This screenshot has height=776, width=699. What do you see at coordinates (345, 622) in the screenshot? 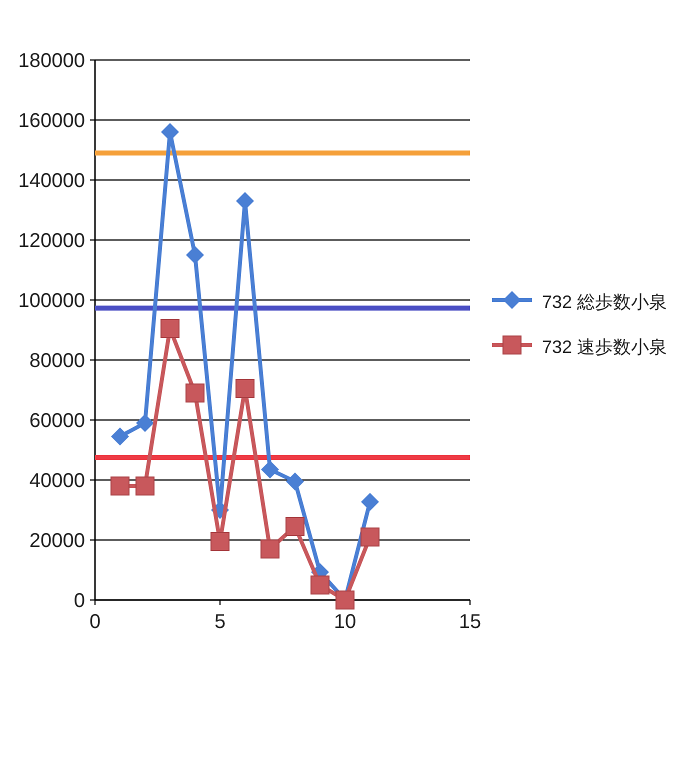
I see `x-tick-label: 10` at bounding box center [345, 622].